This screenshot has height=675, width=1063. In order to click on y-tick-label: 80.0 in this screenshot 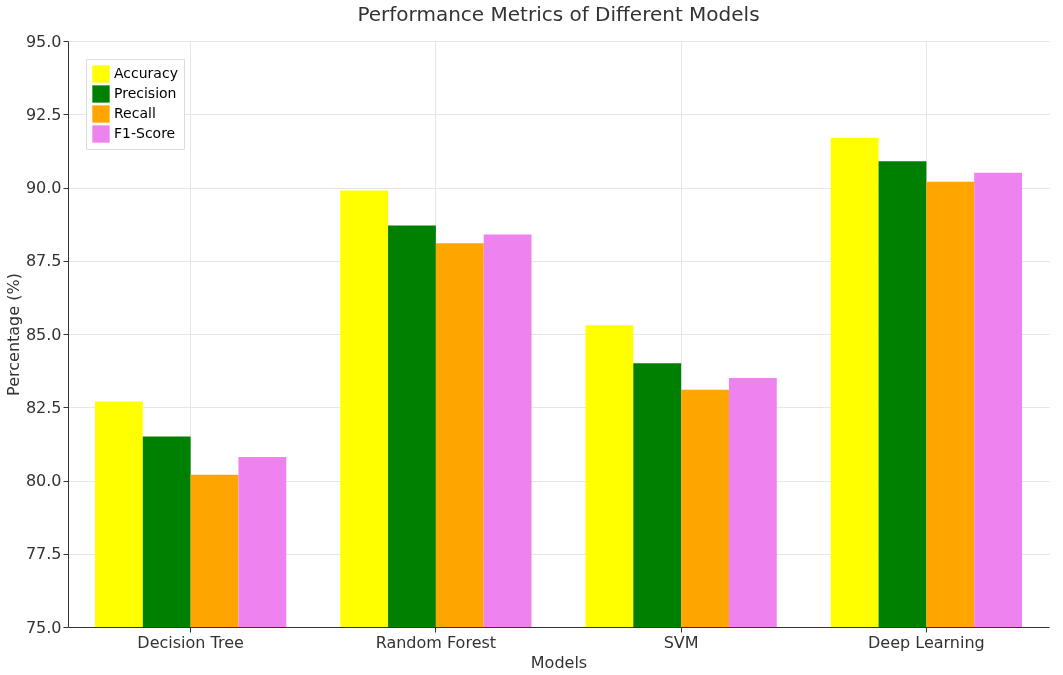, I will do `click(43, 480)`.